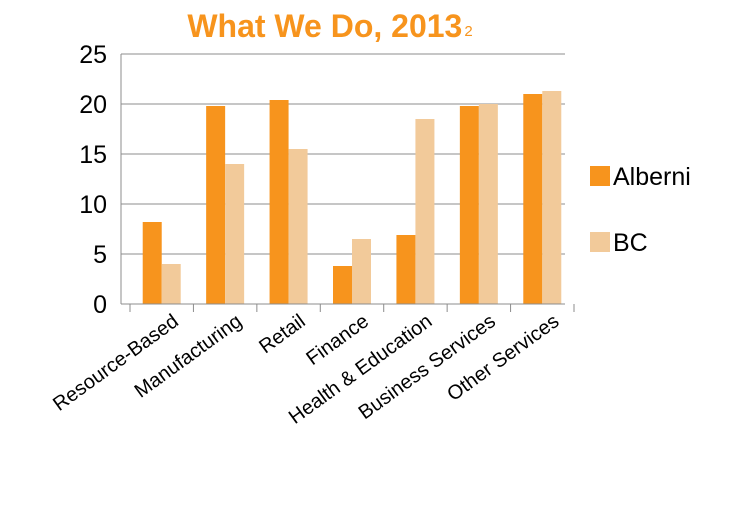 Image resolution: width=753 pixels, height=525 pixels. I want to click on x-tick-label: Other Services, so click(503, 358).